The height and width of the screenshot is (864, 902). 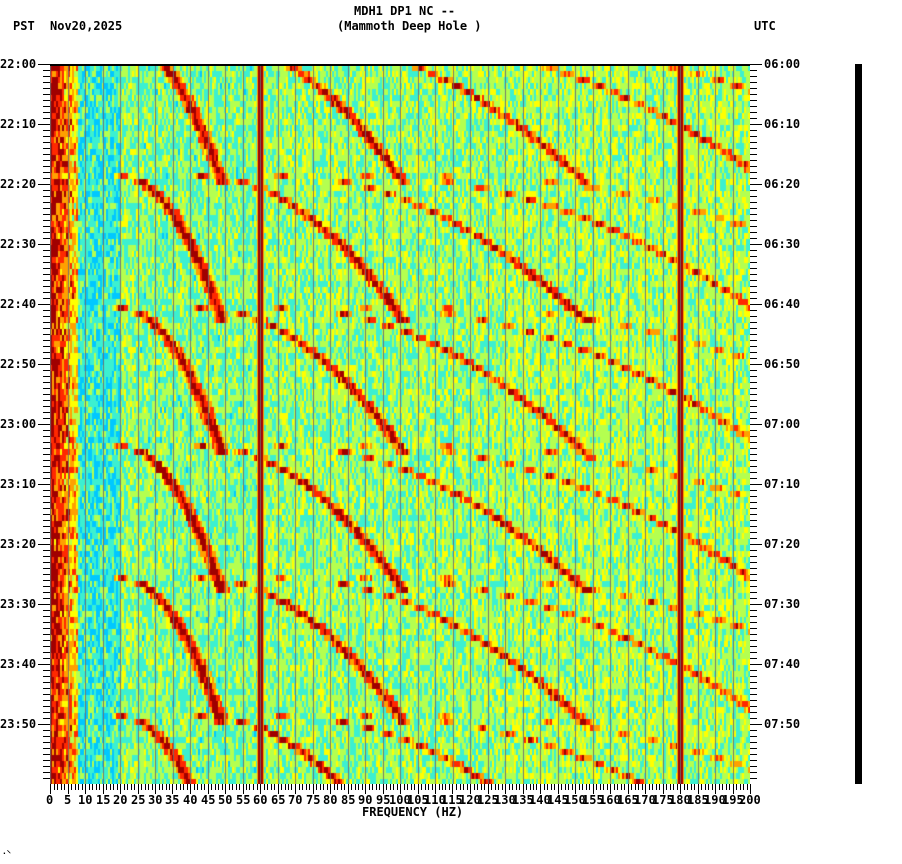 I want to click on y-tick-label-right: 06:20, so click(x=782, y=184).